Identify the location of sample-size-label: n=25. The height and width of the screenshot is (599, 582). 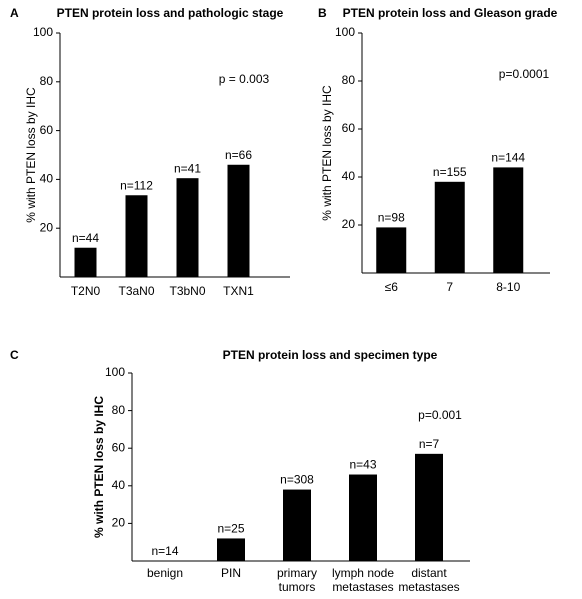
(230, 529).